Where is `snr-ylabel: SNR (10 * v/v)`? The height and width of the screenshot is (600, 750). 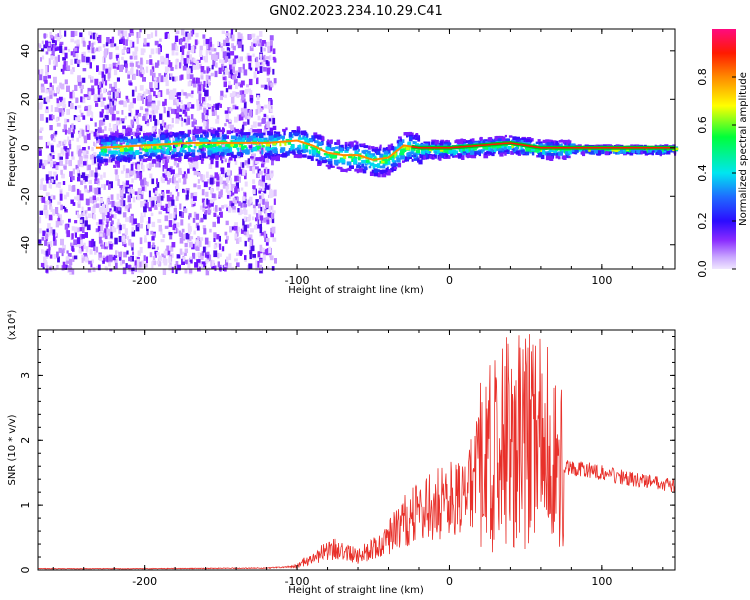 snr-ylabel: SNR (10 * v/v) is located at coordinates (12, 449).